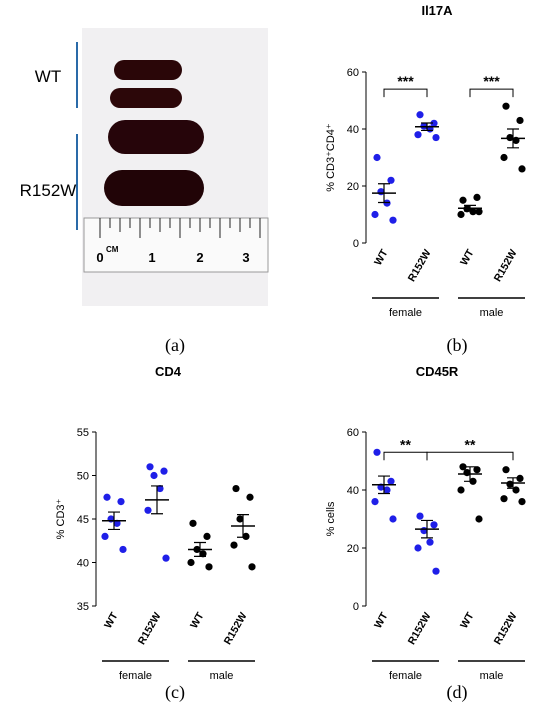 This screenshot has width=550, height=717. Describe the element at coordinates (405, 81) in the screenshot. I see `significance-label: ***` at that location.